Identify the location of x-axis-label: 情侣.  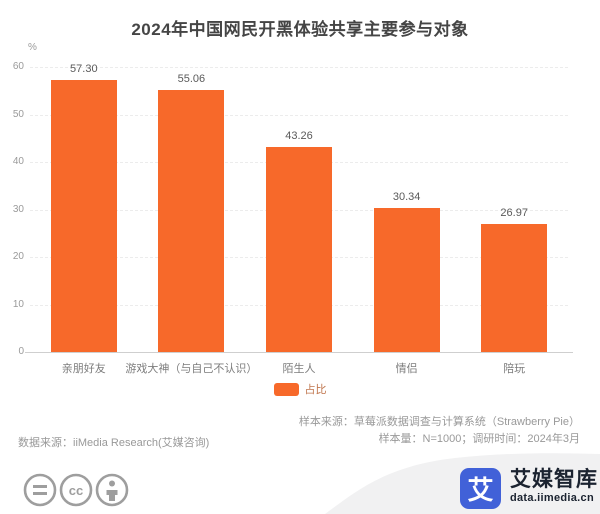
(406, 369).